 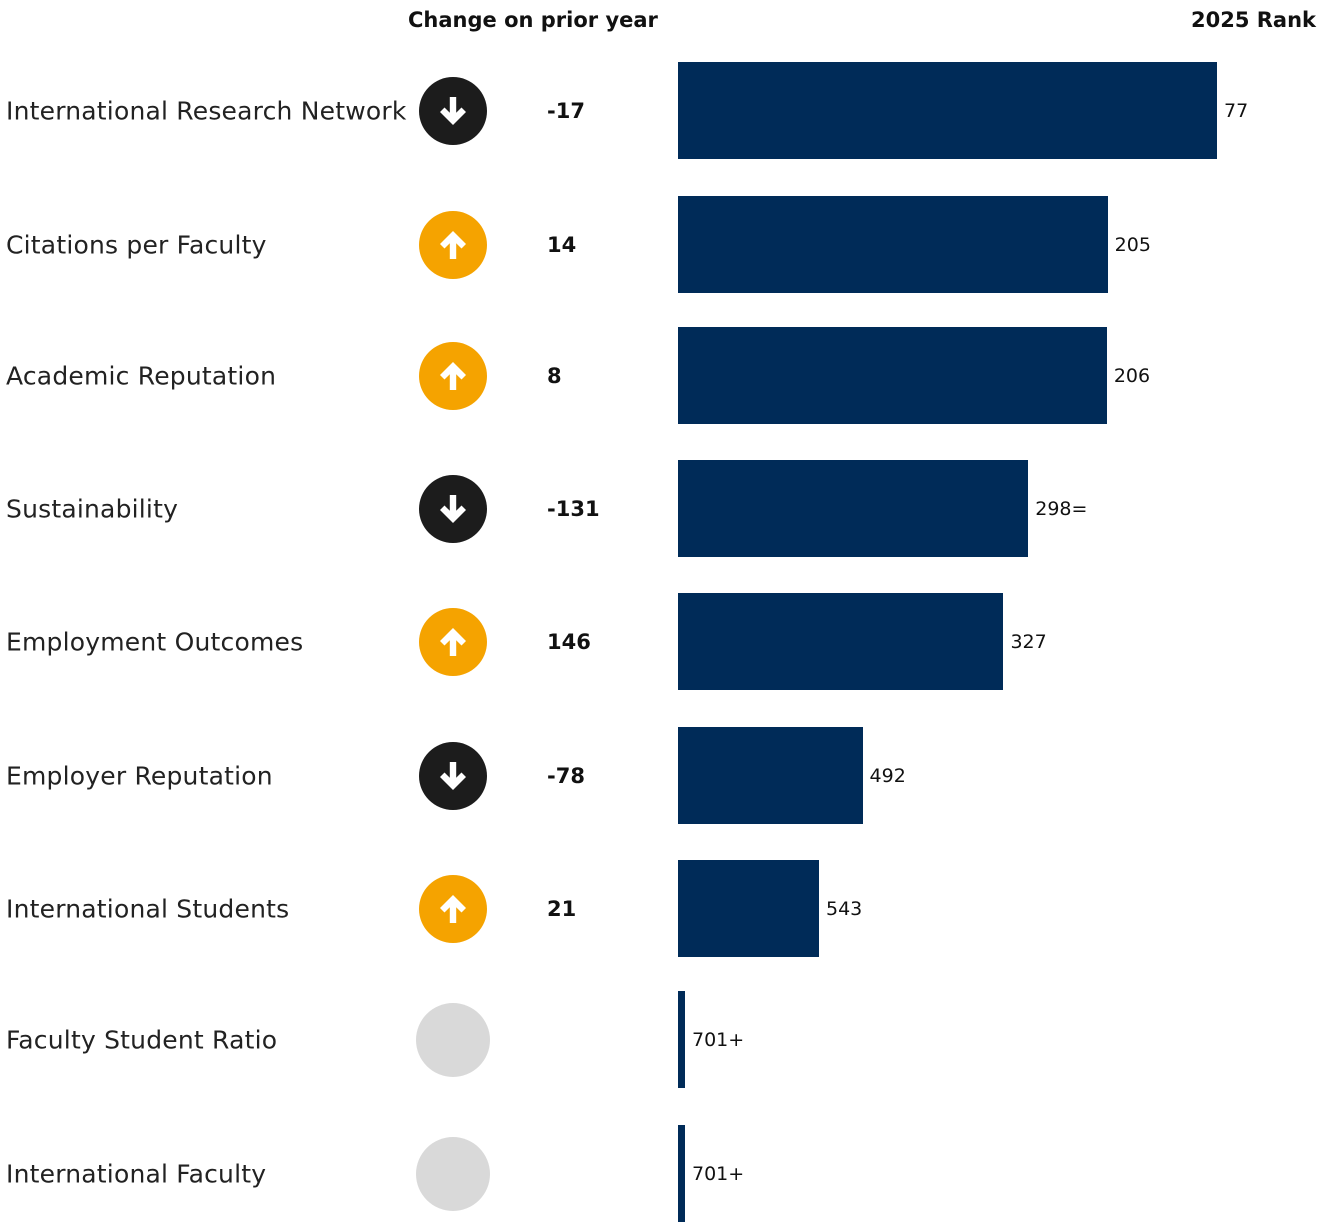 What do you see at coordinates (566, 110) in the screenshot?
I see `change-value: -17` at bounding box center [566, 110].